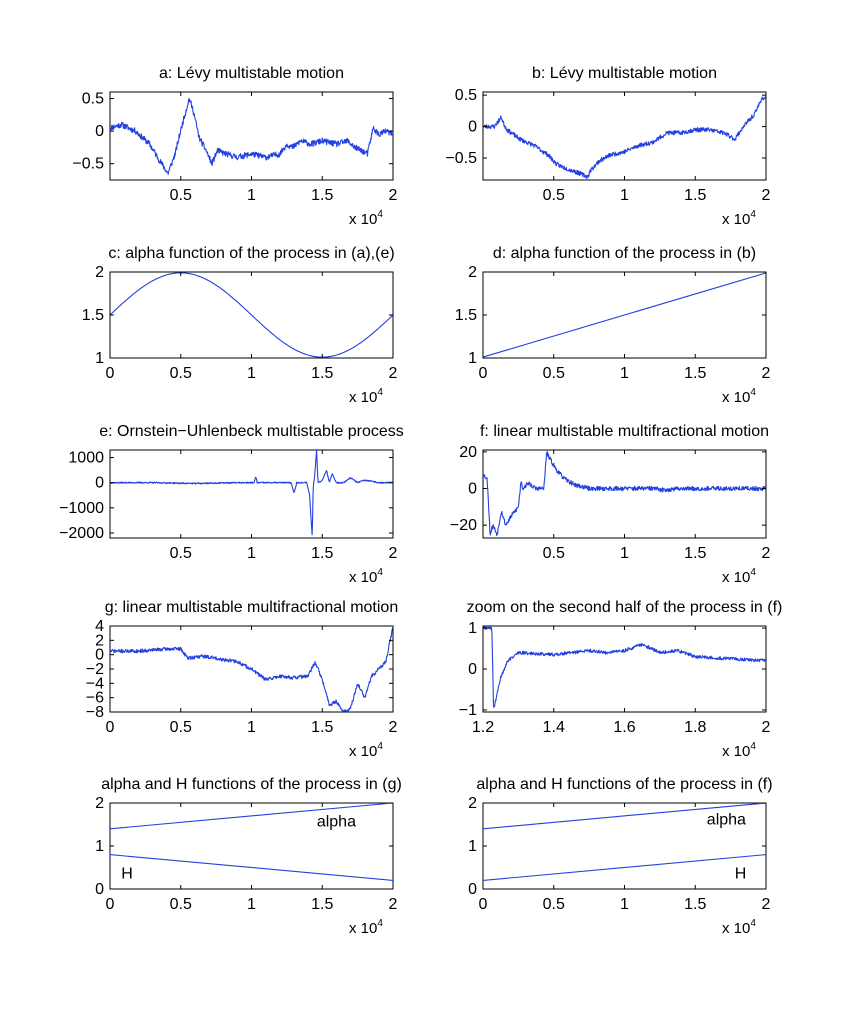  Describe the element at coordinates (251, 73) in the screenshot. I see `panel-title: a: Lévy multistable motion` at that location.